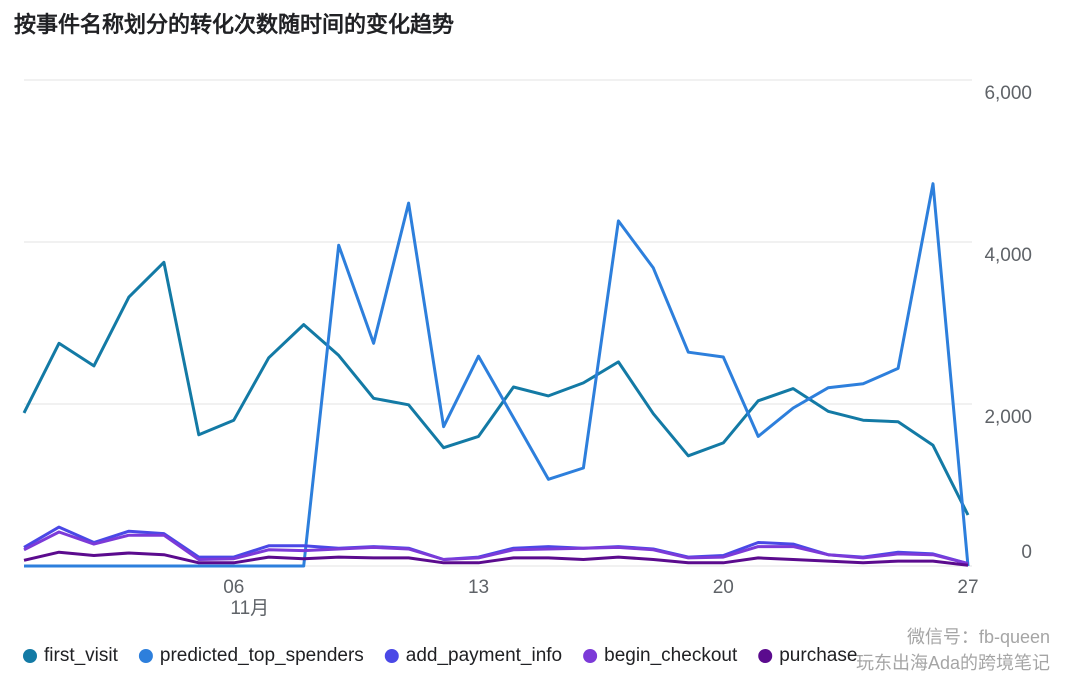 This screenshot has width=1080, height=698. What do you see at coordinates (478, 587) in the screenshot?
I see `x-tick-label: 13` at bounding box center [478, 587].